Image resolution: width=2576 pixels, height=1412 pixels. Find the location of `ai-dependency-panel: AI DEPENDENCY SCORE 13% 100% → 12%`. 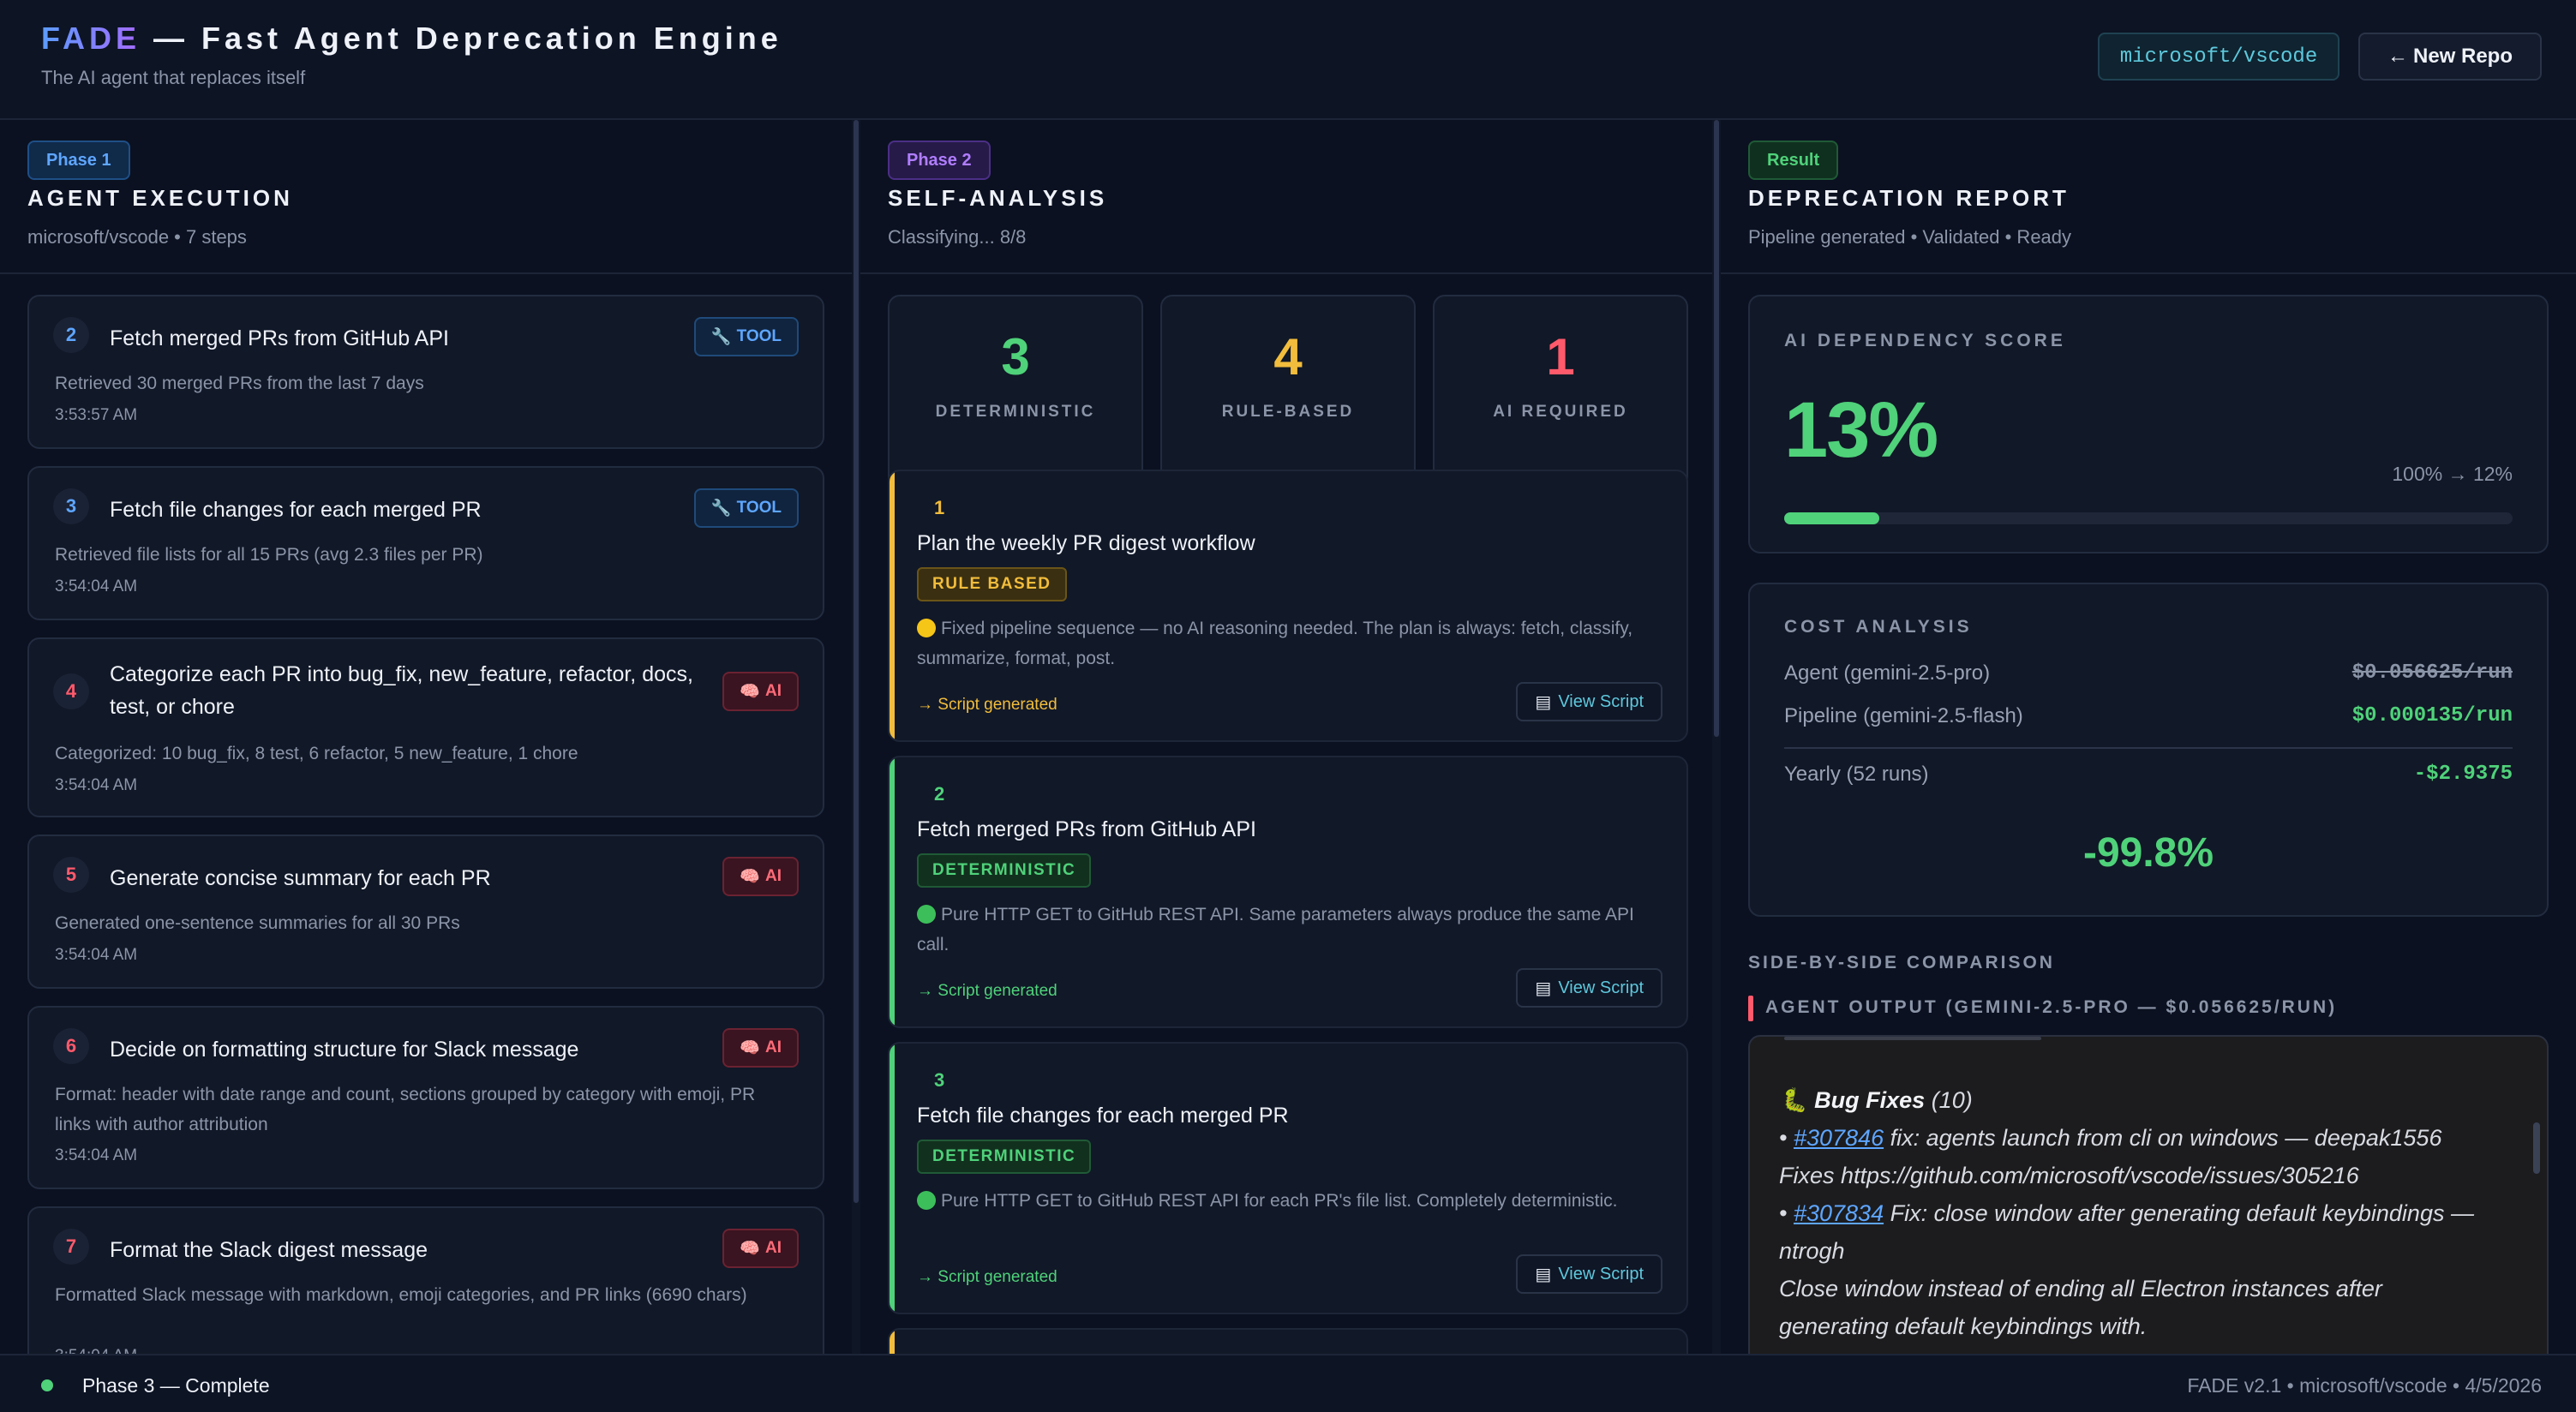

ai-dependency-panel: AI DEPENDENCY SCORE 13% 100% → 12% is located at coordinates (2148, 424).